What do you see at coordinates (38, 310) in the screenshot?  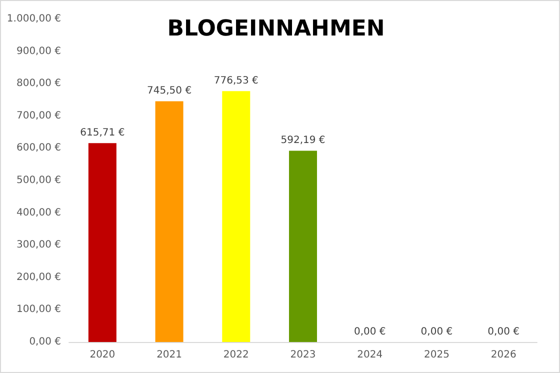 I see `y-tick-label: 100,00 €` at bounding box center [38, 310].